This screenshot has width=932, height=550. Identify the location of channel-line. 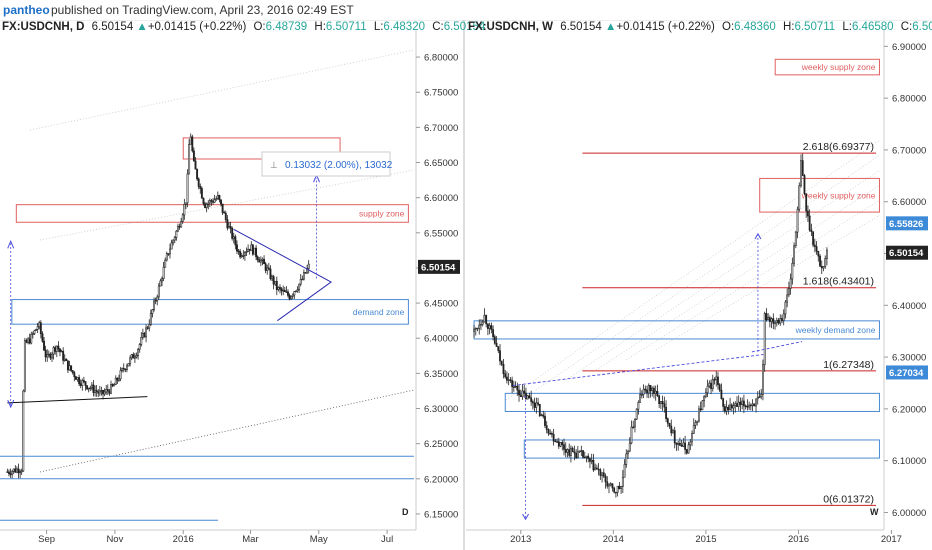
(738, 277).